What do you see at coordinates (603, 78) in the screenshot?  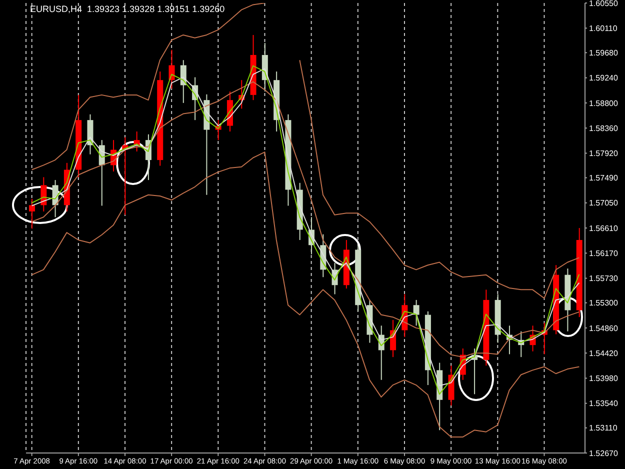 I see `y-tick-label: 1.59240` at bounding box center [603, 78].